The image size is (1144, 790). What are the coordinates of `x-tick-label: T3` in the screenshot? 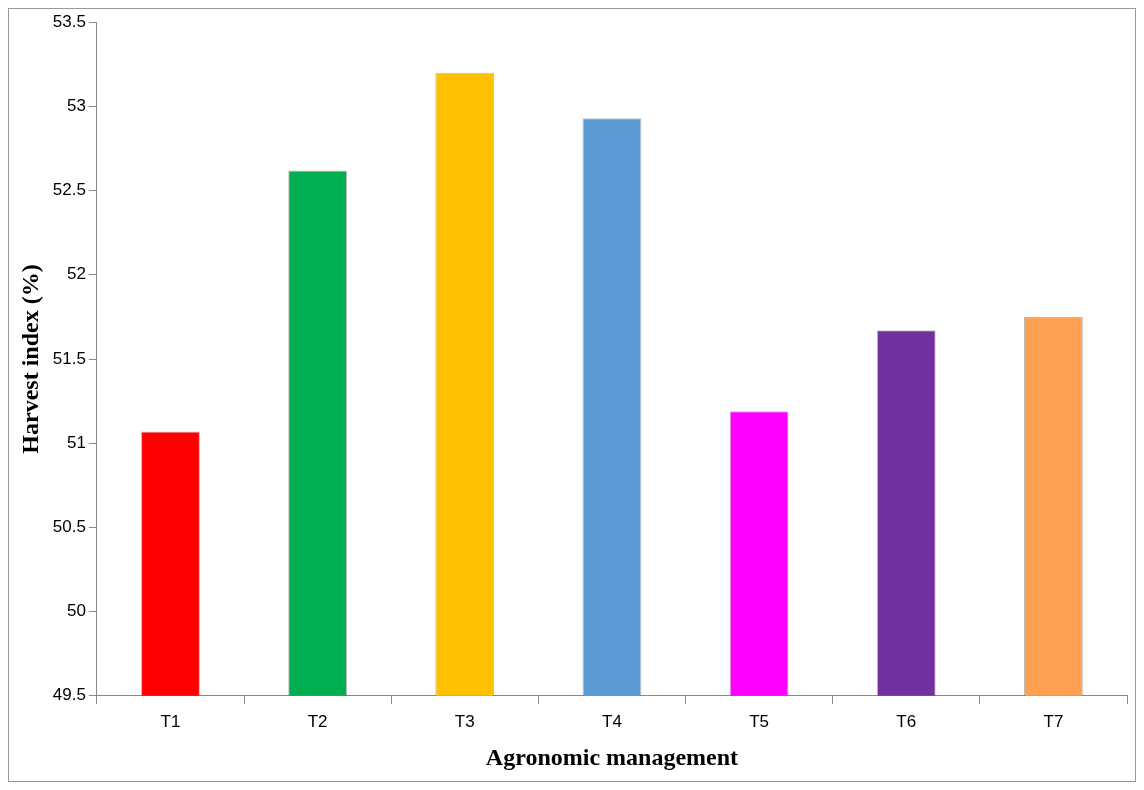 It's located at (464, 721).